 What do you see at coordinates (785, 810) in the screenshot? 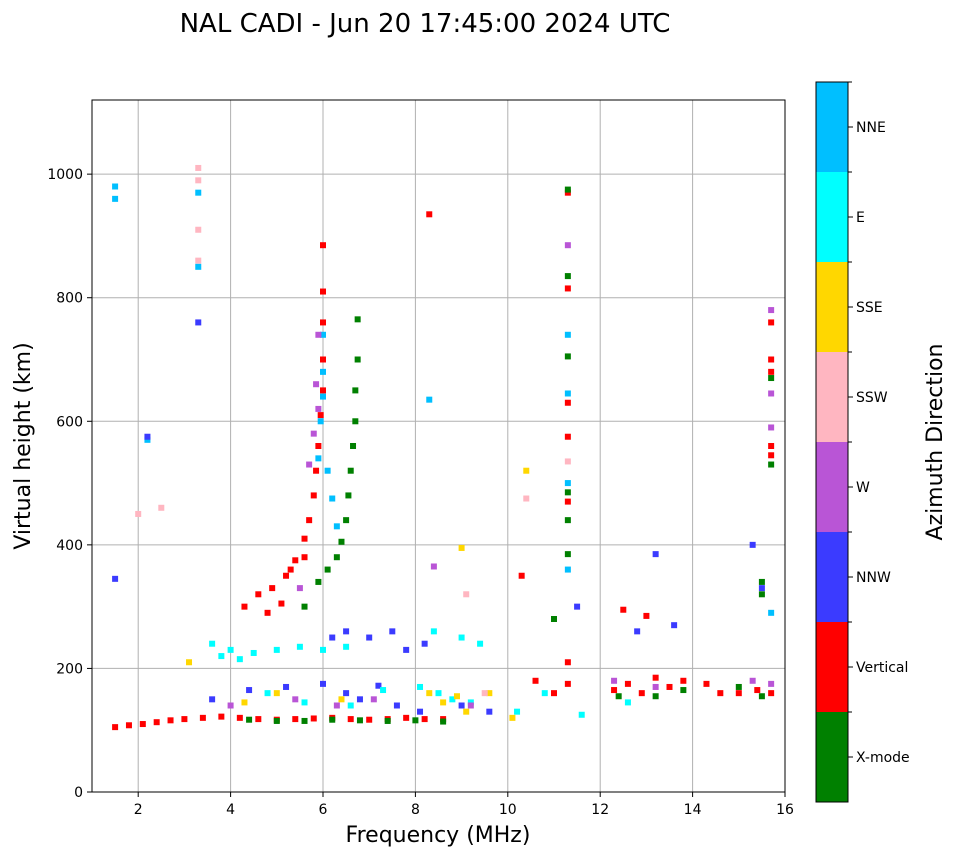
I see `x-tick-label: 16` at bounding box center [785, 810].